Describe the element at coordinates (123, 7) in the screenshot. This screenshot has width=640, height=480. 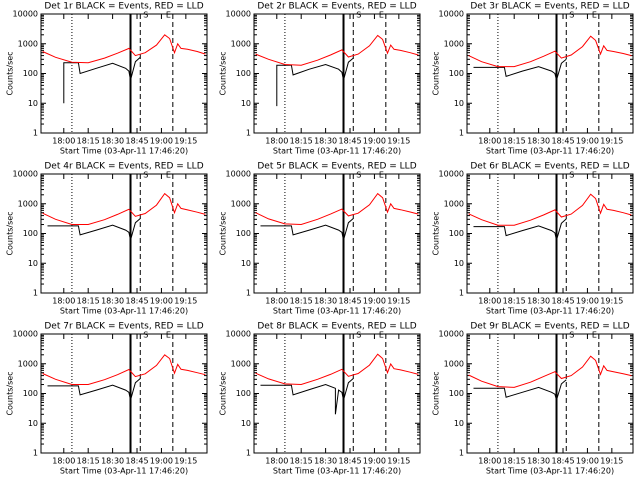
I see `chart-title: Det 1r BLACK = Events, RED = LLD` at that location.